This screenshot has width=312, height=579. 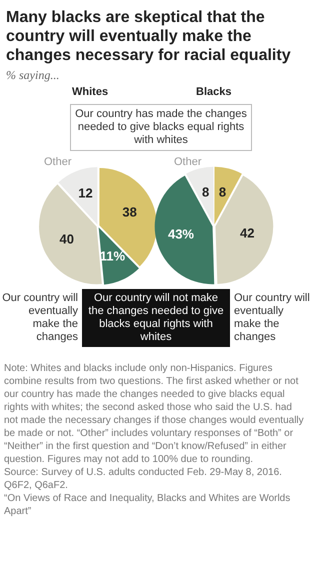 What do you see at coordinates (156, 318) in the screenshot?
I see `slice-label: Our country will not make the changes needed to give blacks equal rights with whites` at bounding box center [156, 318].